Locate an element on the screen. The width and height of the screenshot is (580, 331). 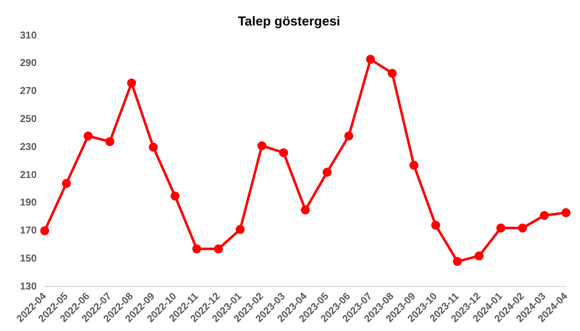
y-tick-label: 270 is located at coordinates (29, 92).